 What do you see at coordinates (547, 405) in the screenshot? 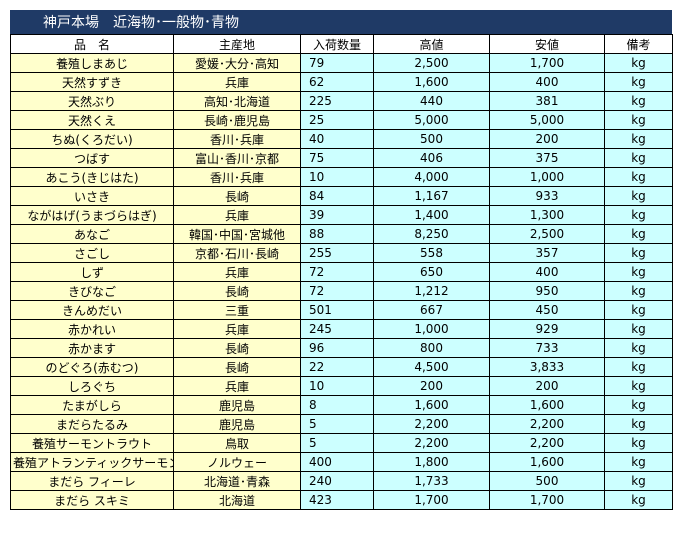
I see `low-price-cell: 1,600` at bounding box center [547, 405].